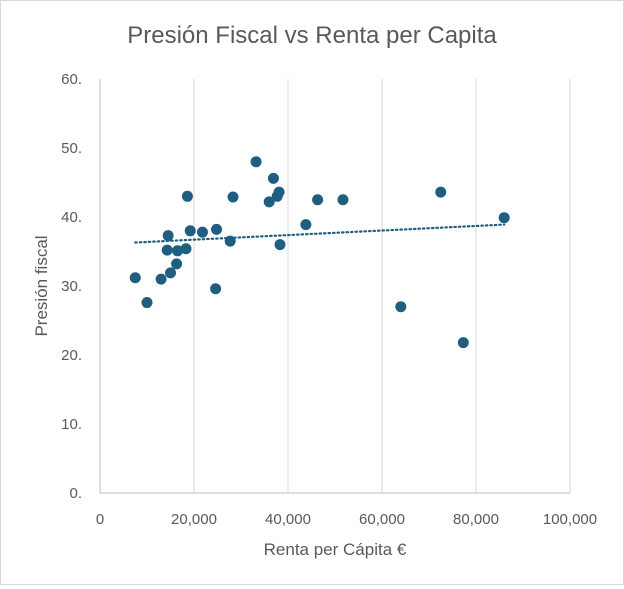 The width and height of the screenshot is (624, 589). I want to click on x-tick-label: 40,000, so click(288, 519).